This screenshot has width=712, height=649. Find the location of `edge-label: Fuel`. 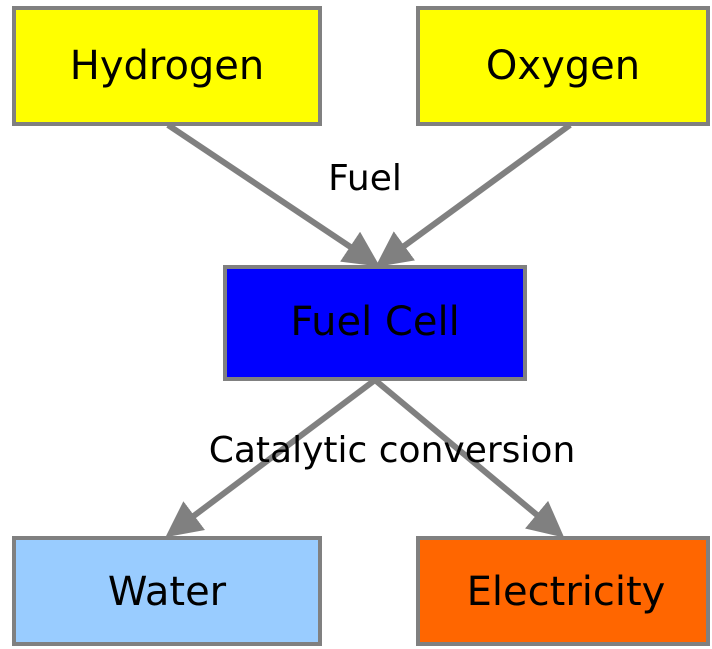

edge-label: Fuel is located at coordinates (365, 178).